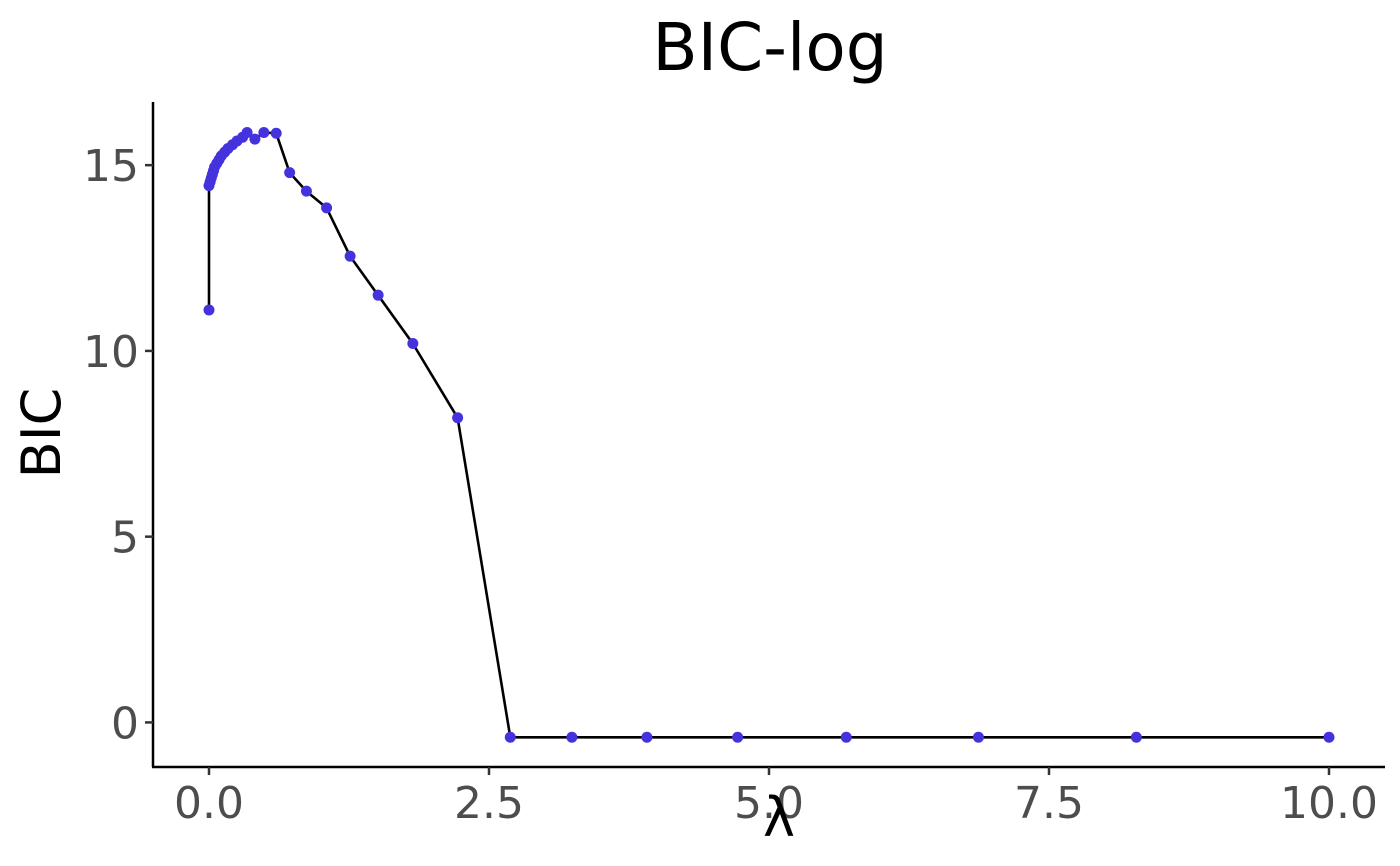  What do you see at coordinates (111, 166) in the screenshot?
I see `y-tick-label: 15` at bounding box center [111, 166].